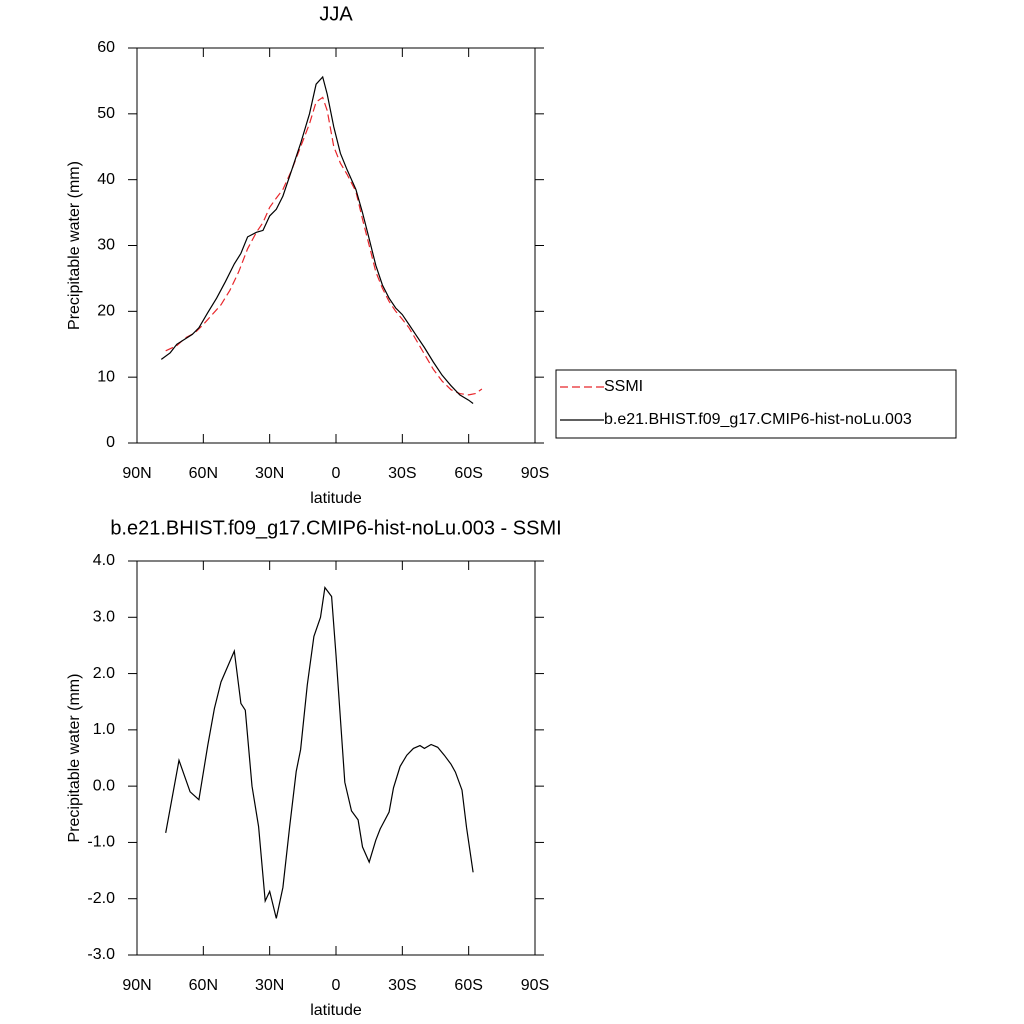 The image size is (1024, 1024). I want to click on y-tick-label: -1.0, so click(101, 842).